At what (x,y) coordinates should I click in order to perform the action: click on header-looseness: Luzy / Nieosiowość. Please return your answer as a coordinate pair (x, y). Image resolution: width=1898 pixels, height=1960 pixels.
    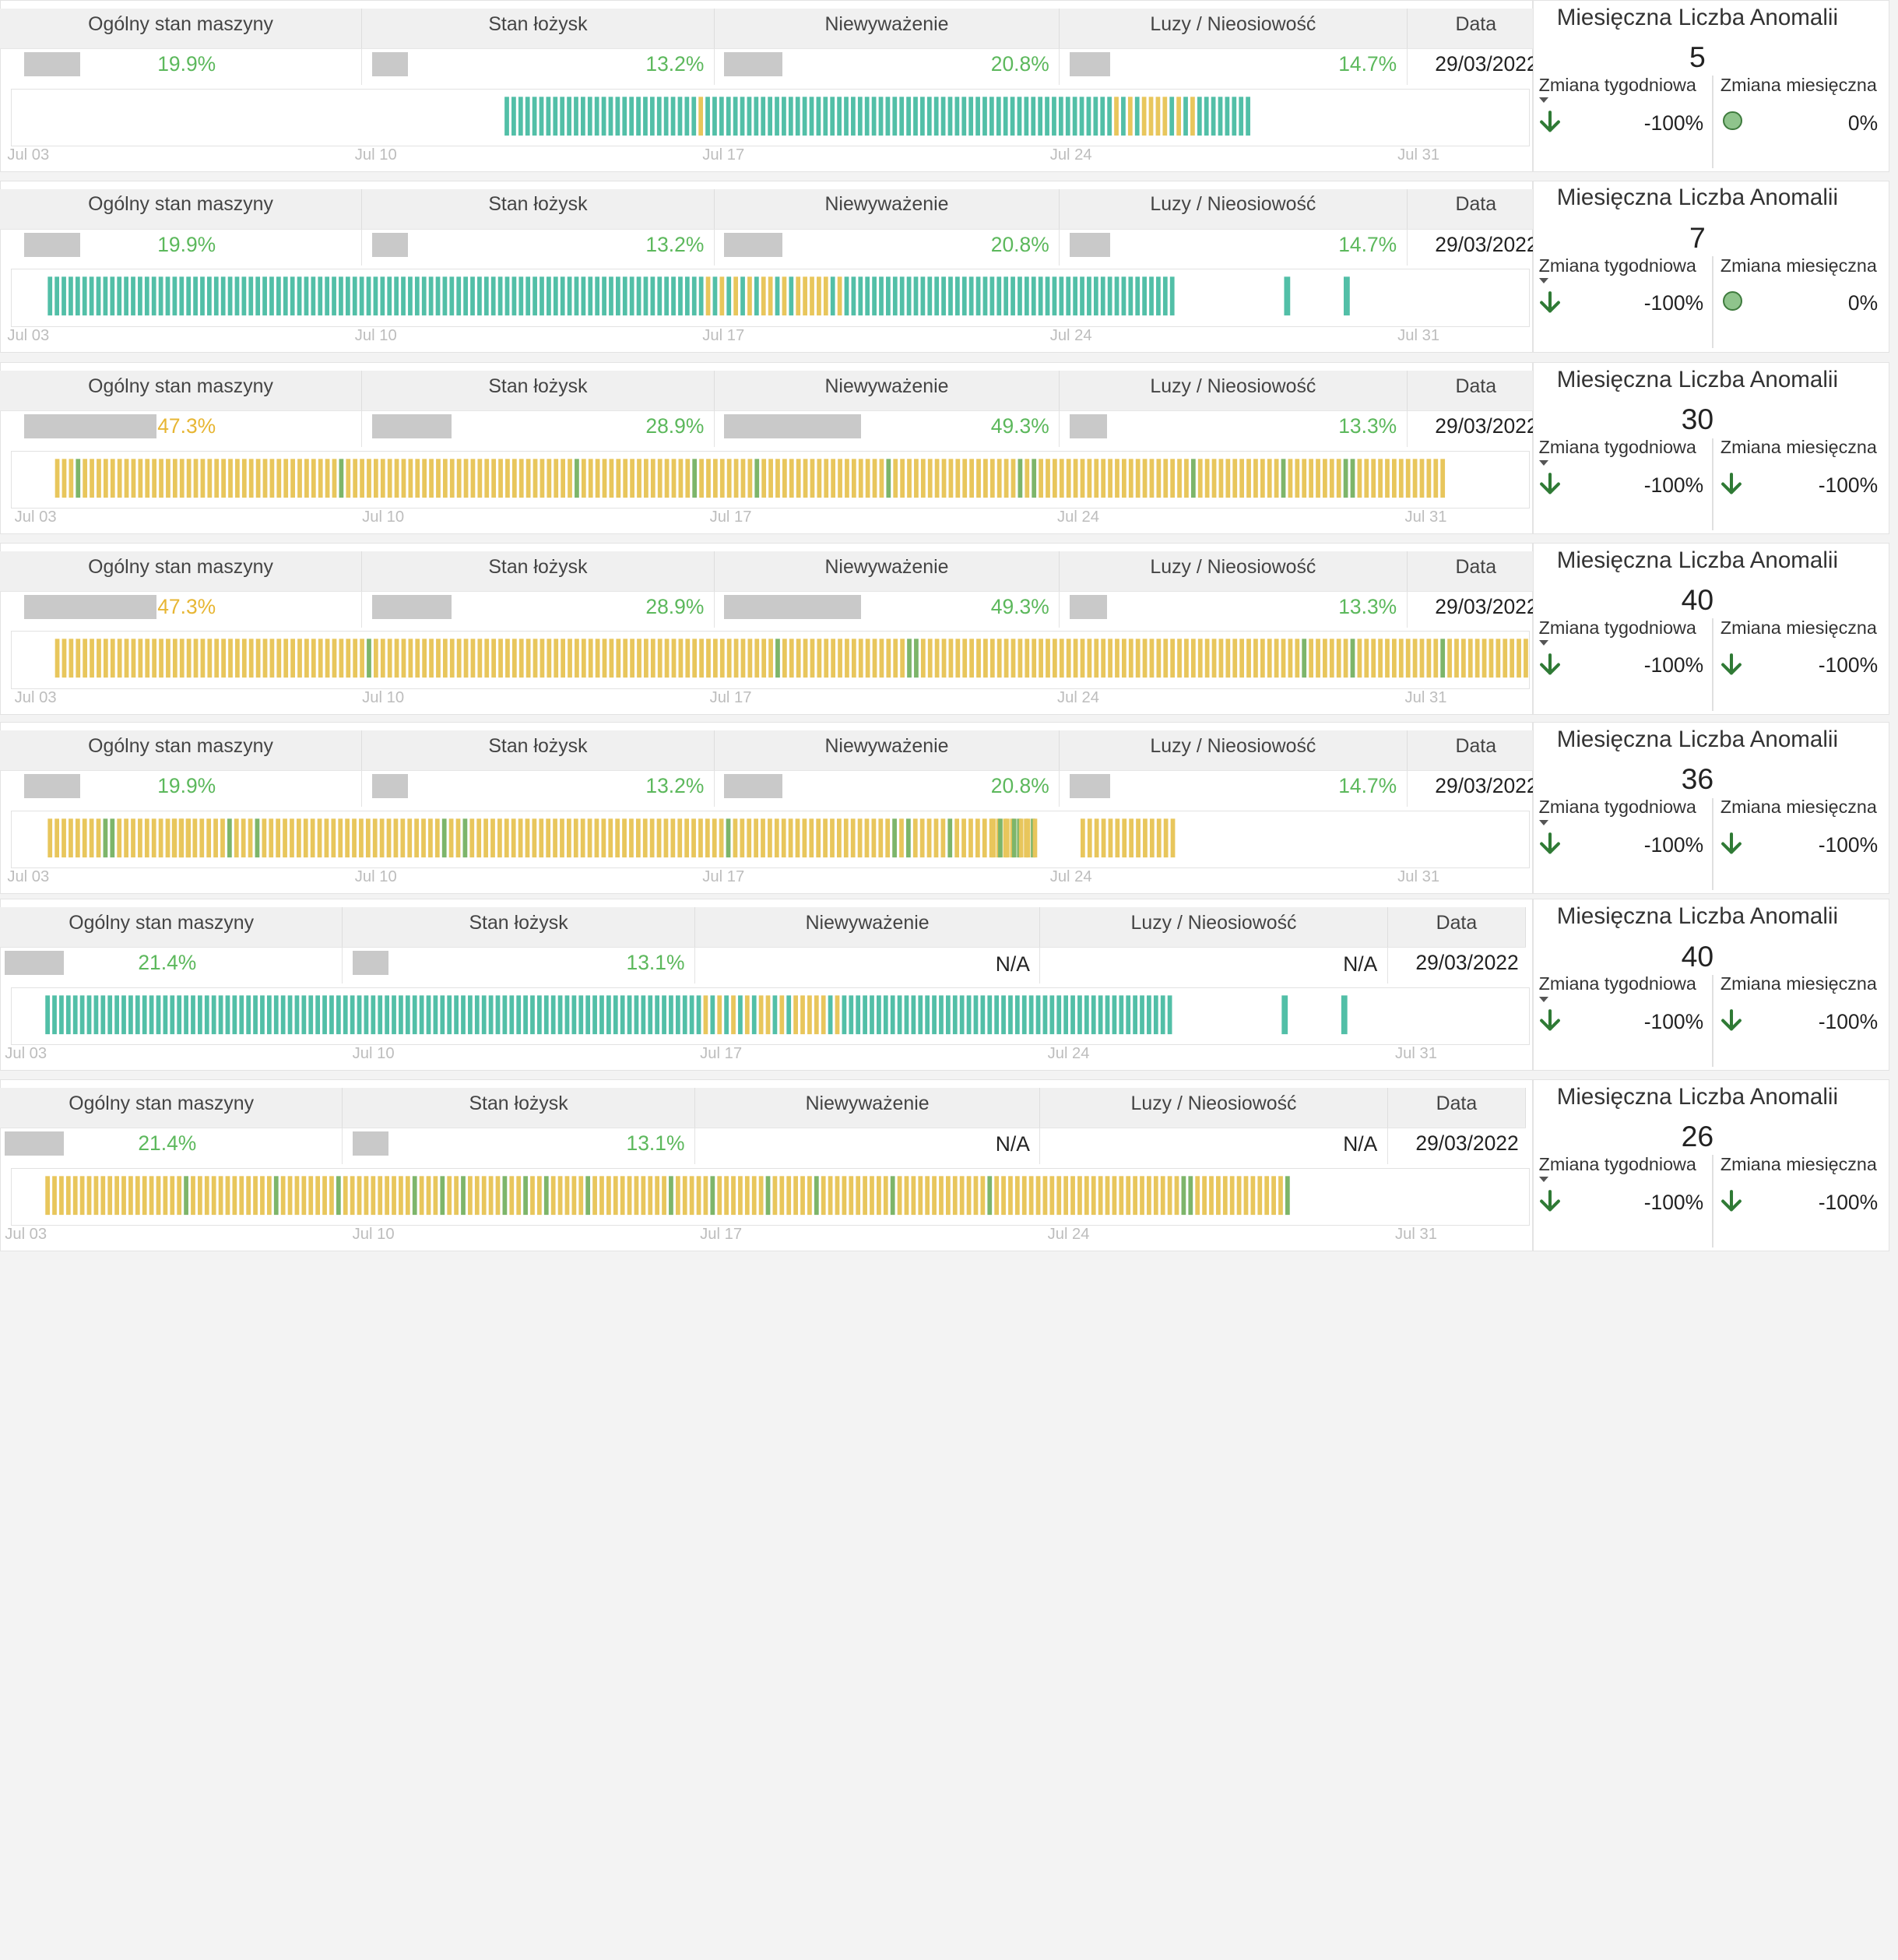
    Looking at the image, I should click on (1234, 390).